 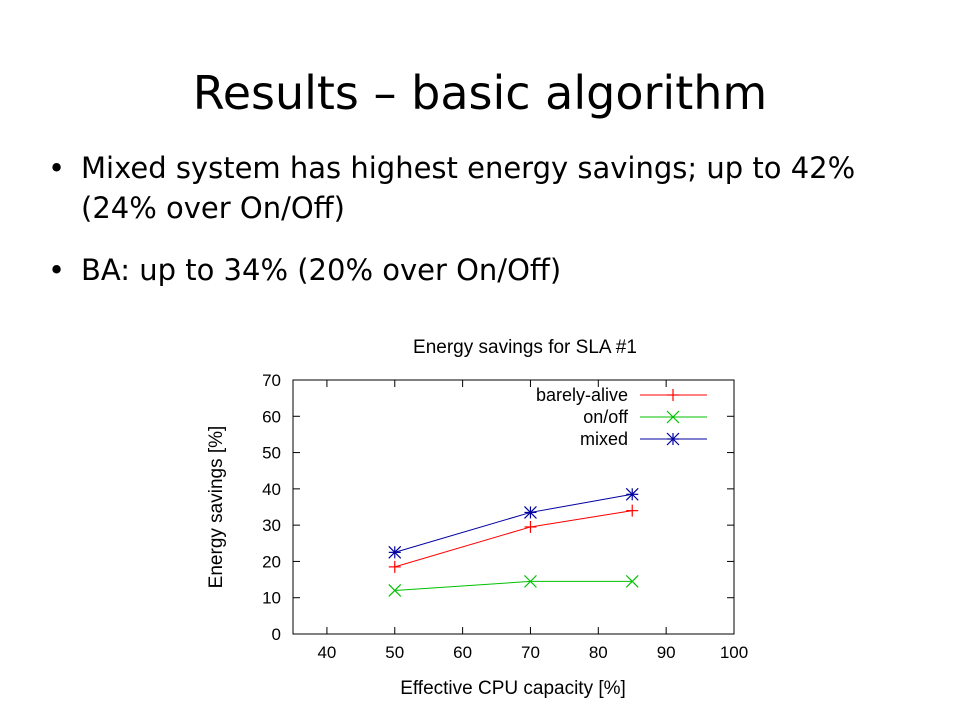 I want to click on y-tick-label: 60, so click(x=271, y=416).